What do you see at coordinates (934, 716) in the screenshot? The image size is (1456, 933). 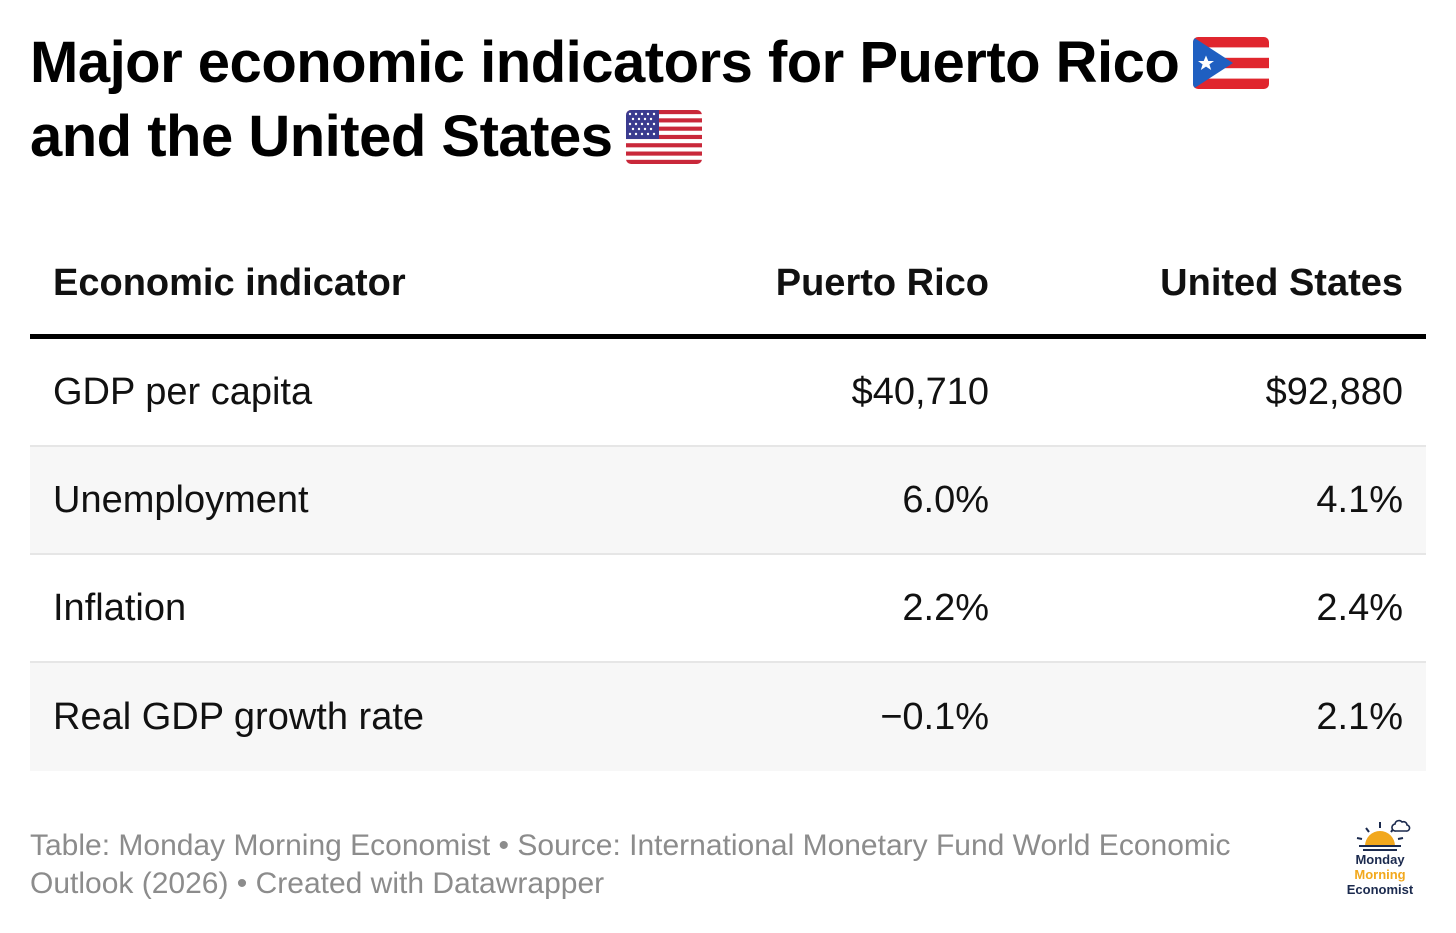 I see `puerto-rico-value: −0.1%` at bounding box center [934, 716].